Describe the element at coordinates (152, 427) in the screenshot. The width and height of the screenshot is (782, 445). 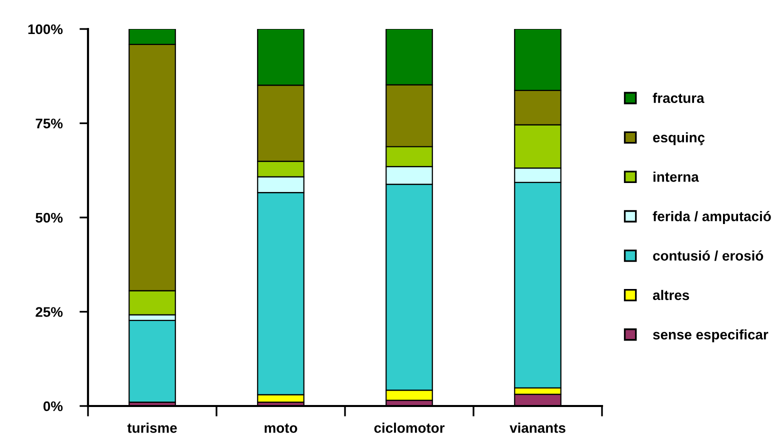
I see `x-tick-label: turisme` at that location.